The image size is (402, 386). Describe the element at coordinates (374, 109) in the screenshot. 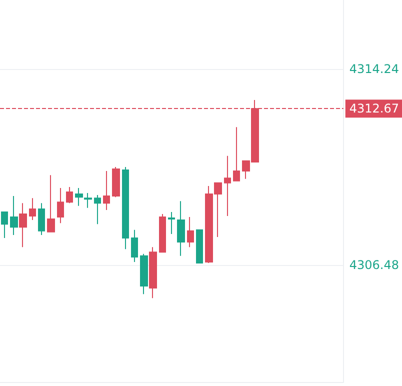

I see `ref-line-label: 4312.67` at that location.